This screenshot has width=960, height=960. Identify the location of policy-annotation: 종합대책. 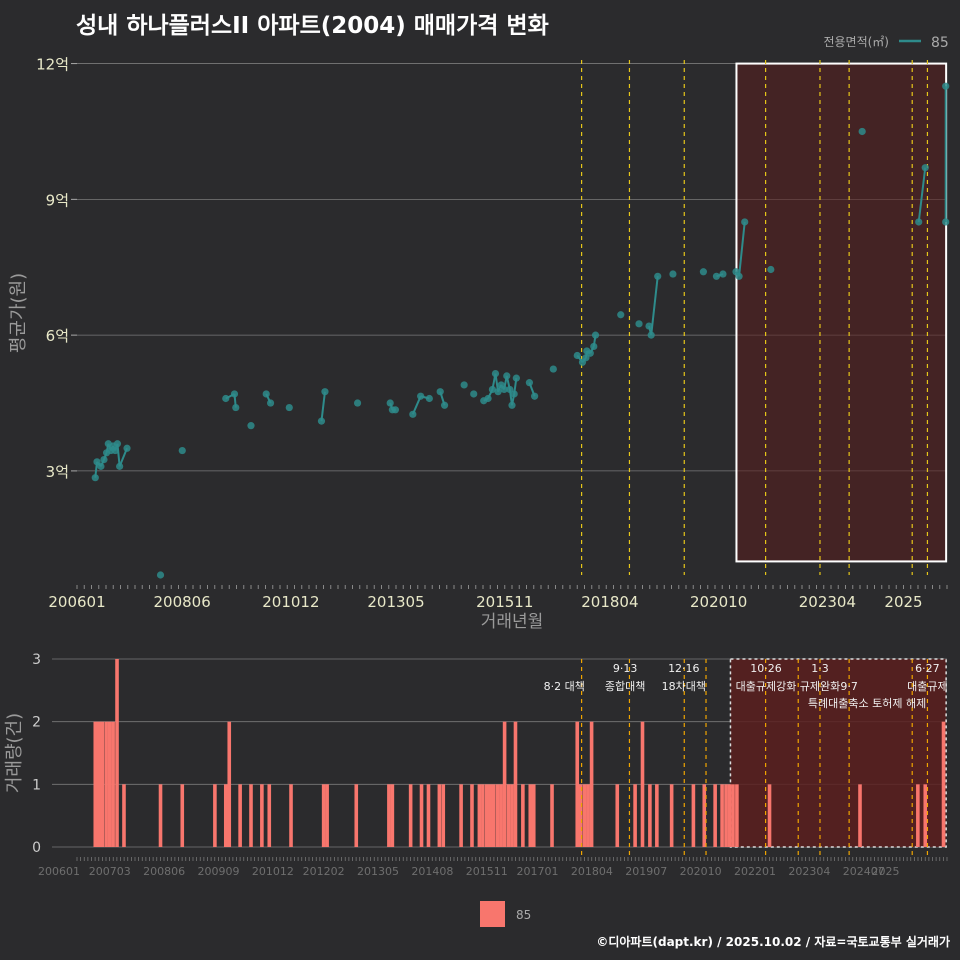
(625, 686).